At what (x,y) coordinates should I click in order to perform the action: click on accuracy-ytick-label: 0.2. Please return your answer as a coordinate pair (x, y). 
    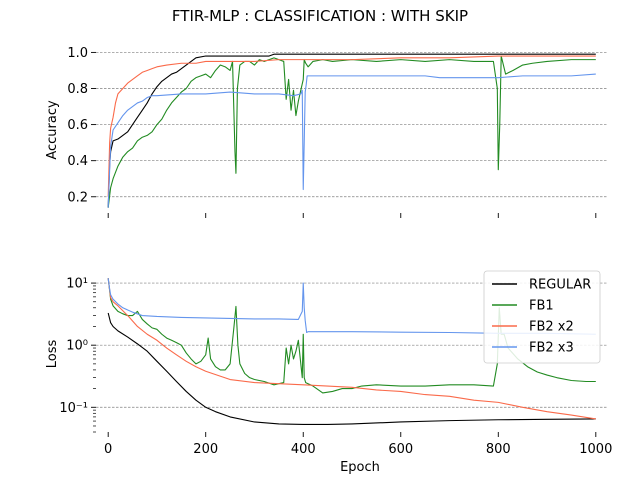
    Looking at the image, I should click on (77, 197).